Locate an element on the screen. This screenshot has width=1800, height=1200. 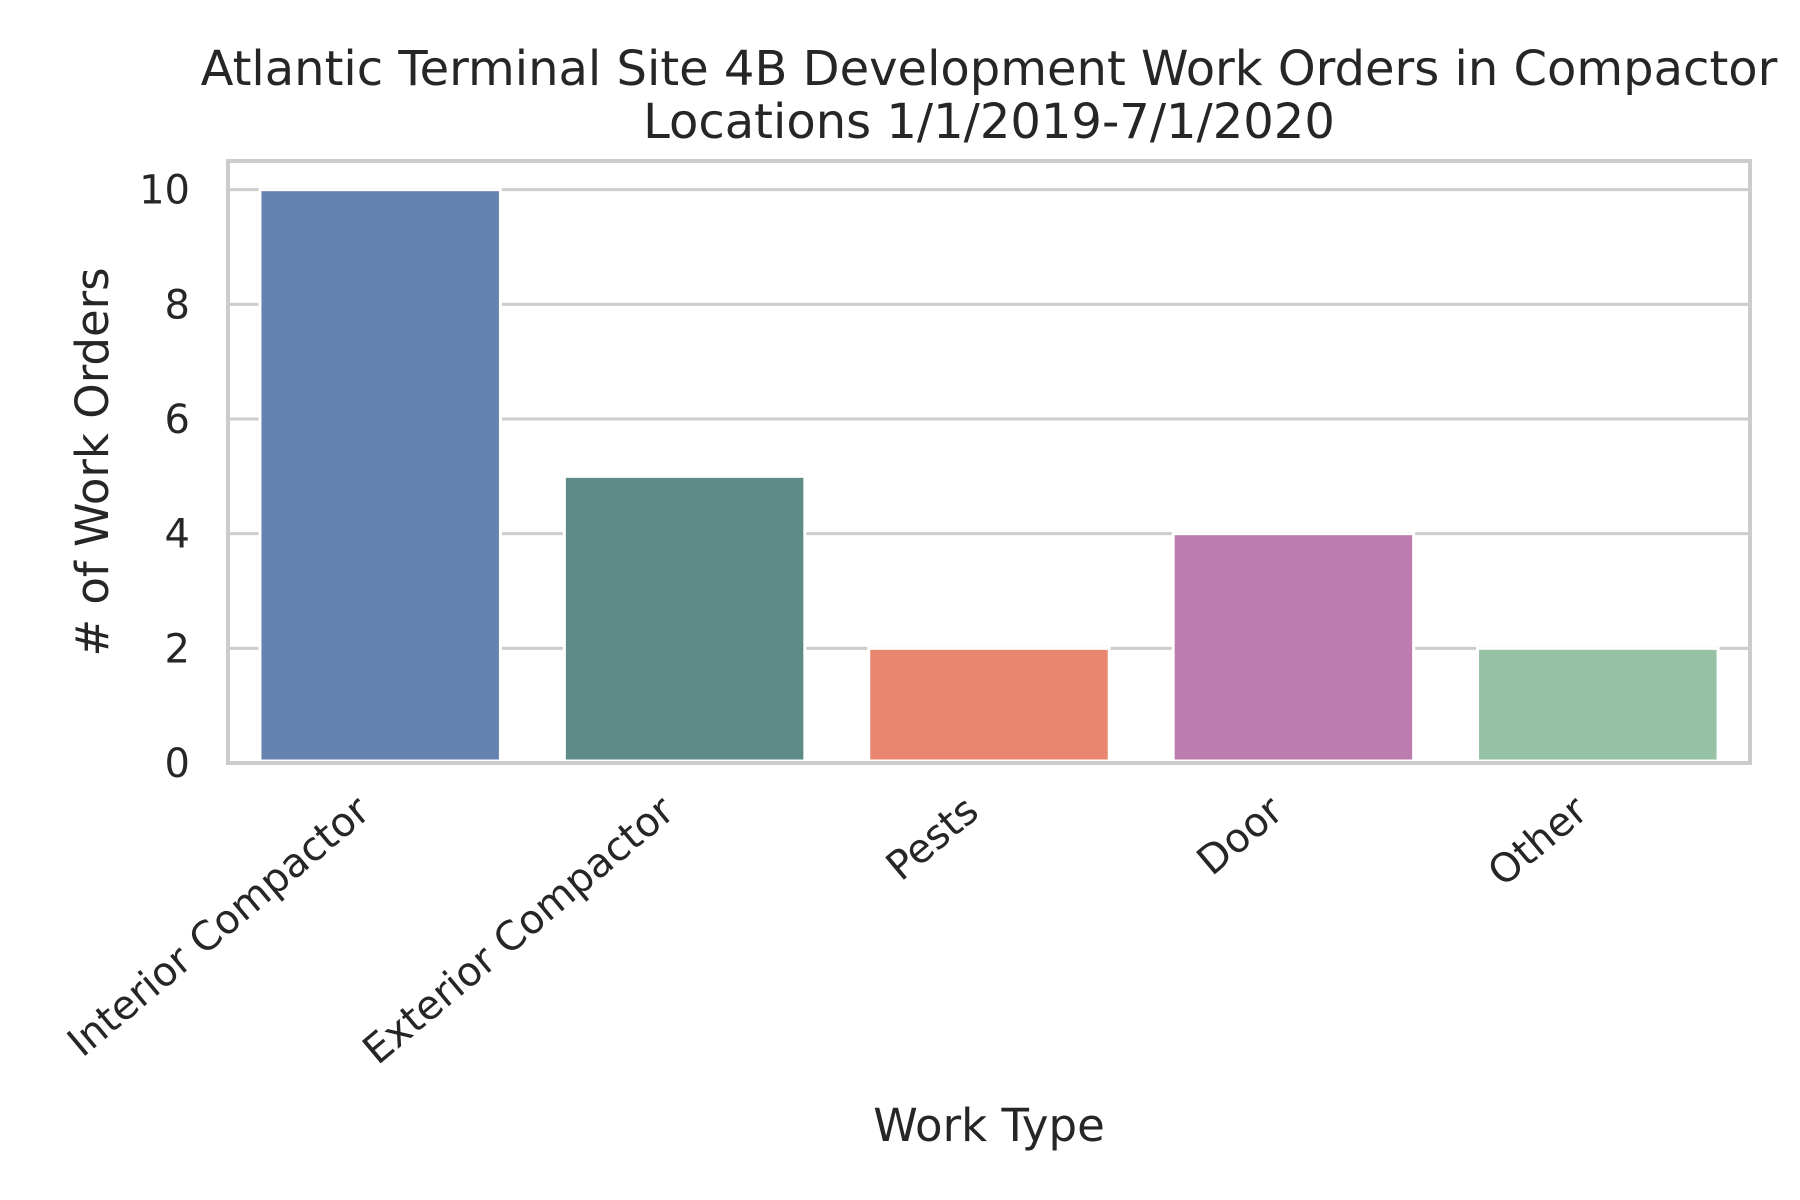
chart-title-line-2: Locations 1/1/2019-7/1/2020 is located at coordinates (989, 122).